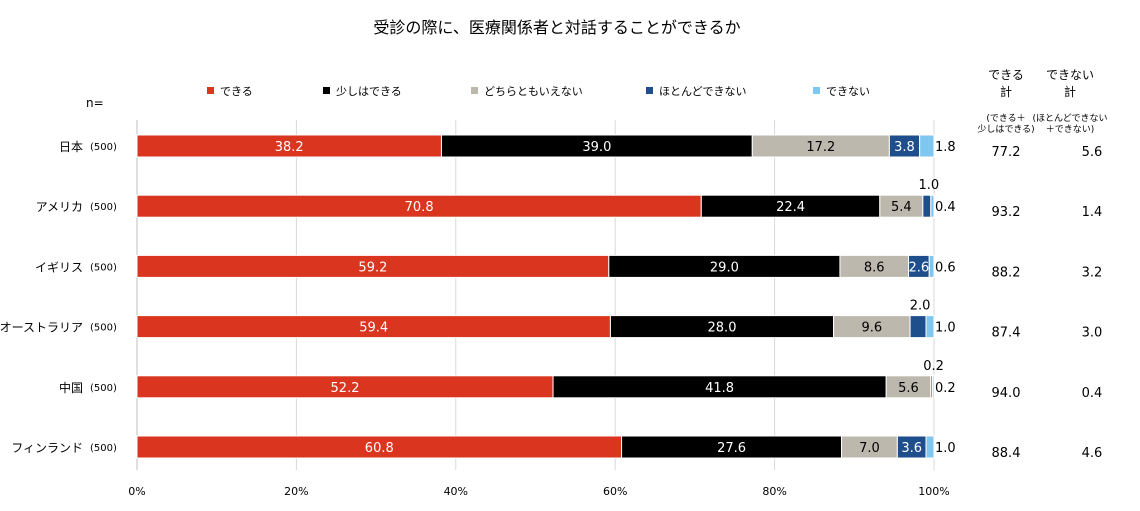 This screenshot has height=511, width=1140. What do you see at coordinates (920, 306) in the screenshot?
I see `data-label: 2.0` at bounding box center [920, 306].